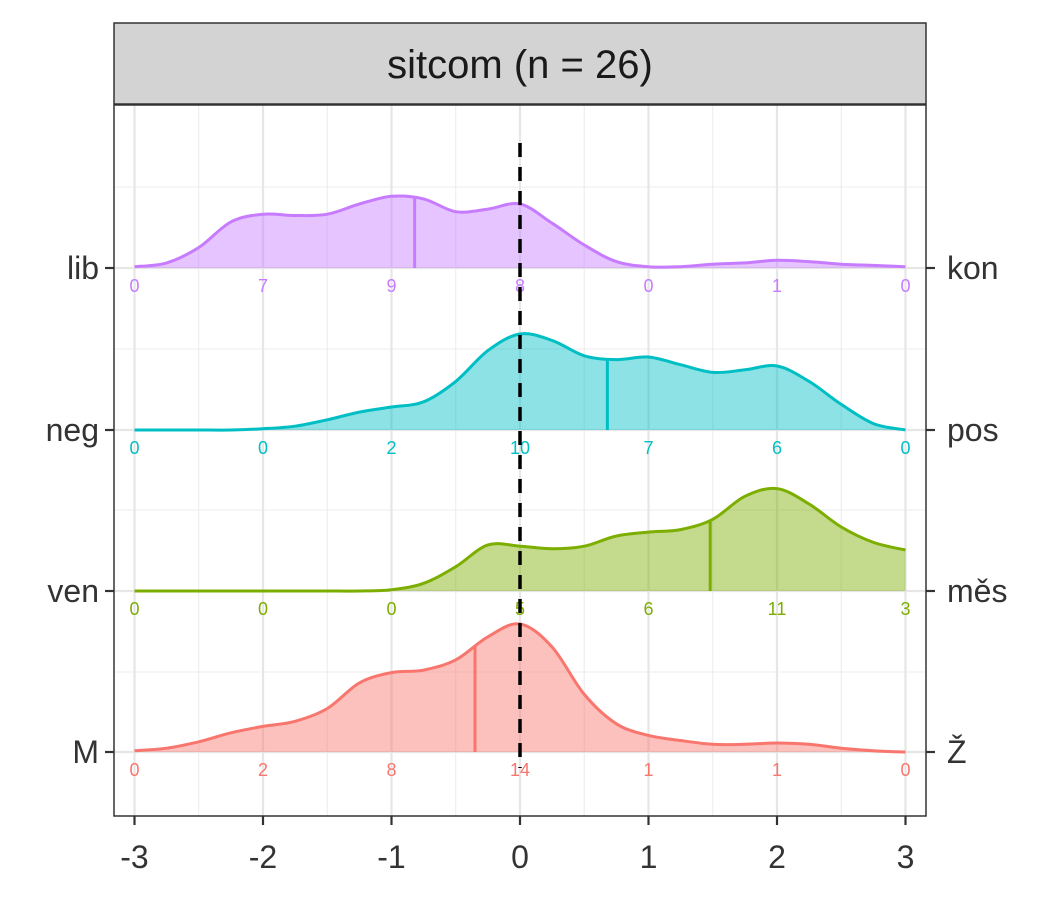 The image size is (1050, 900). Describe the element at coordinates (973, 268) in the screenshot. I see `right-axis-label: kon` at that location.